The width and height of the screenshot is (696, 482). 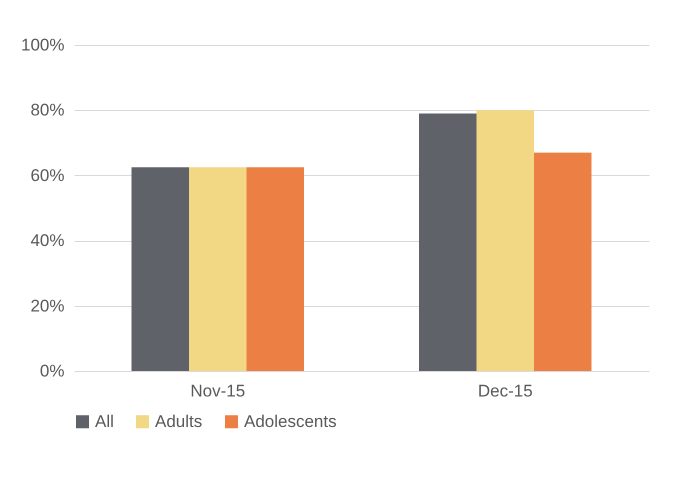 I want to click on y-tick-label: 0%, so click(x=52, y=371).